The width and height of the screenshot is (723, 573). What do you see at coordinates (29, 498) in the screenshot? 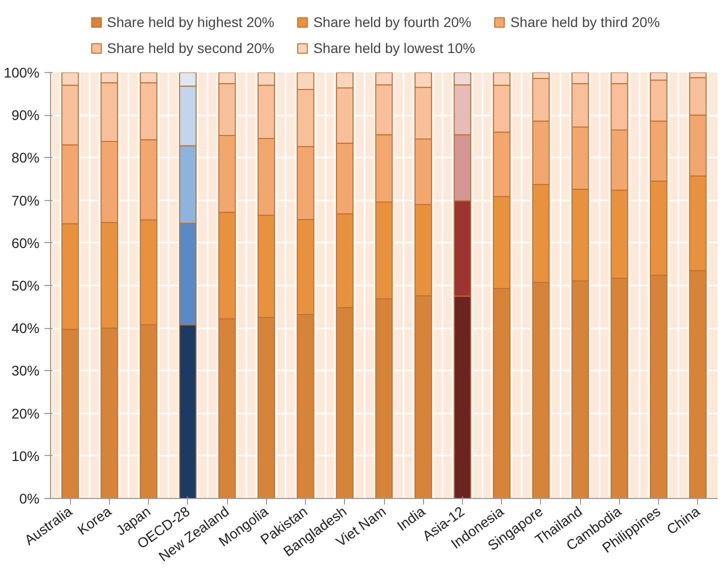
I see `y-tick-label: 0%` at bounding box center [29, 498].